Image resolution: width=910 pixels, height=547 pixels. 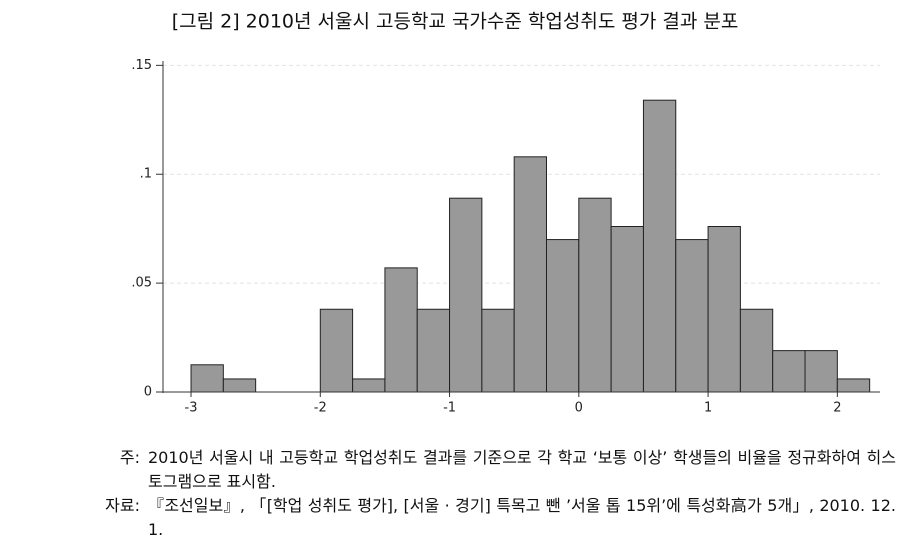 What do you see at coordinates (141, 283) in the screenshot?
I see `y-tick-label: .05` at bounding box center [141, 283].